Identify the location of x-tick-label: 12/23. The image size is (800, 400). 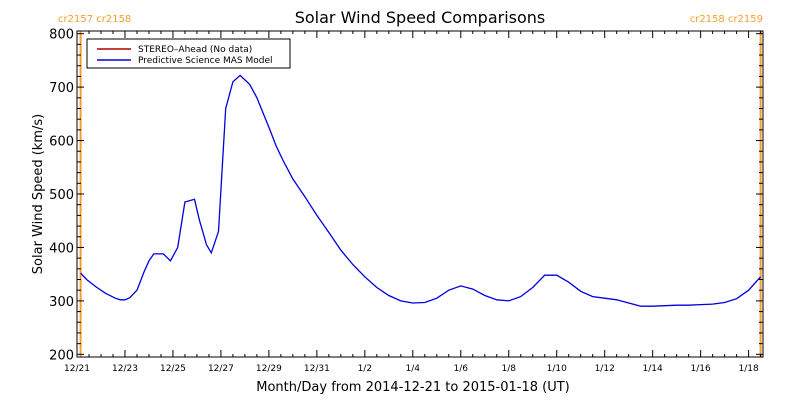
(125, 369).